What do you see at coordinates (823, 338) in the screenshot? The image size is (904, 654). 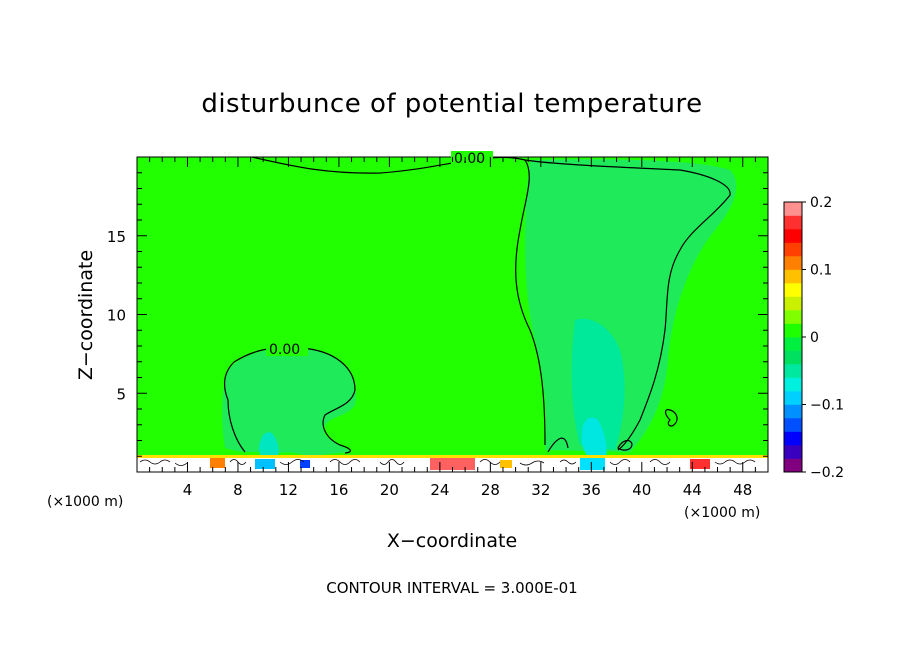 I see `colorbar-labels: 0.2 0.1 0 −0.1 −0.2` at bounding box center [823, 338].